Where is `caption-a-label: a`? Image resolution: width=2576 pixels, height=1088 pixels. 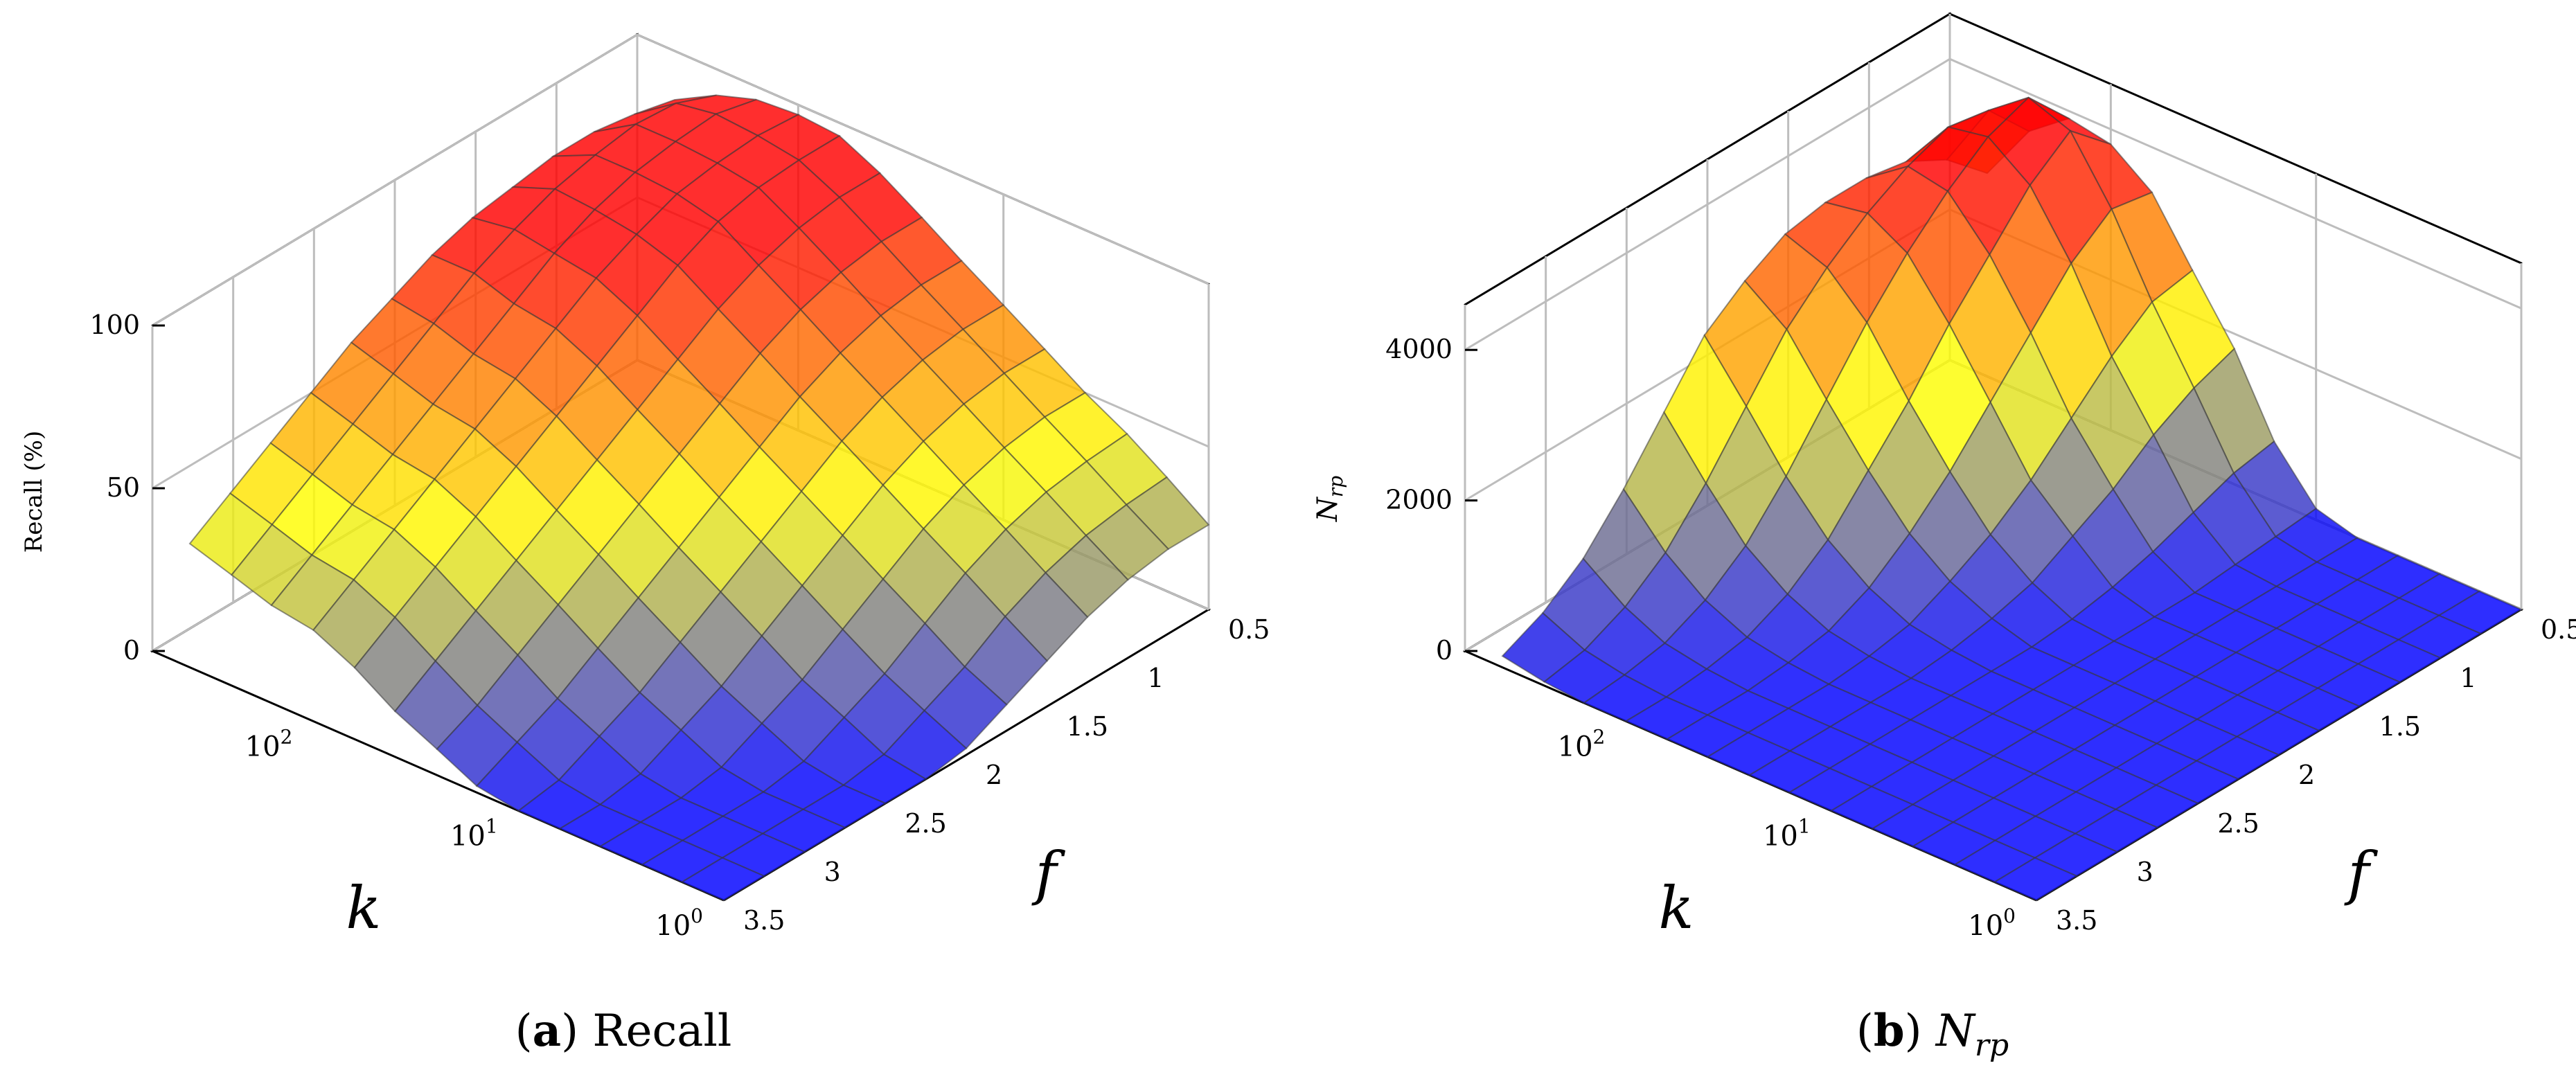 caption-a-label: a is located at coordinates (547, 1031).